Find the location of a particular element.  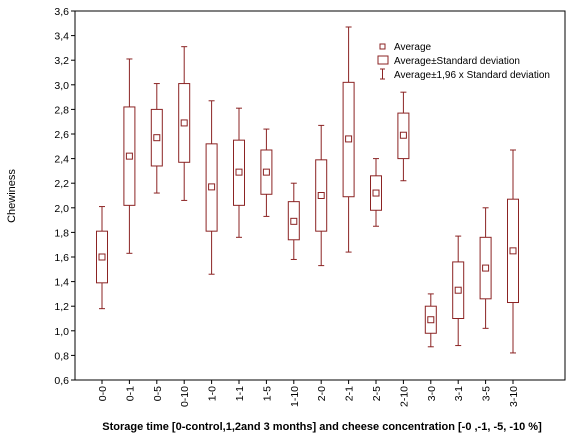

legend-mean-marker is located at coordinates (382, 46).